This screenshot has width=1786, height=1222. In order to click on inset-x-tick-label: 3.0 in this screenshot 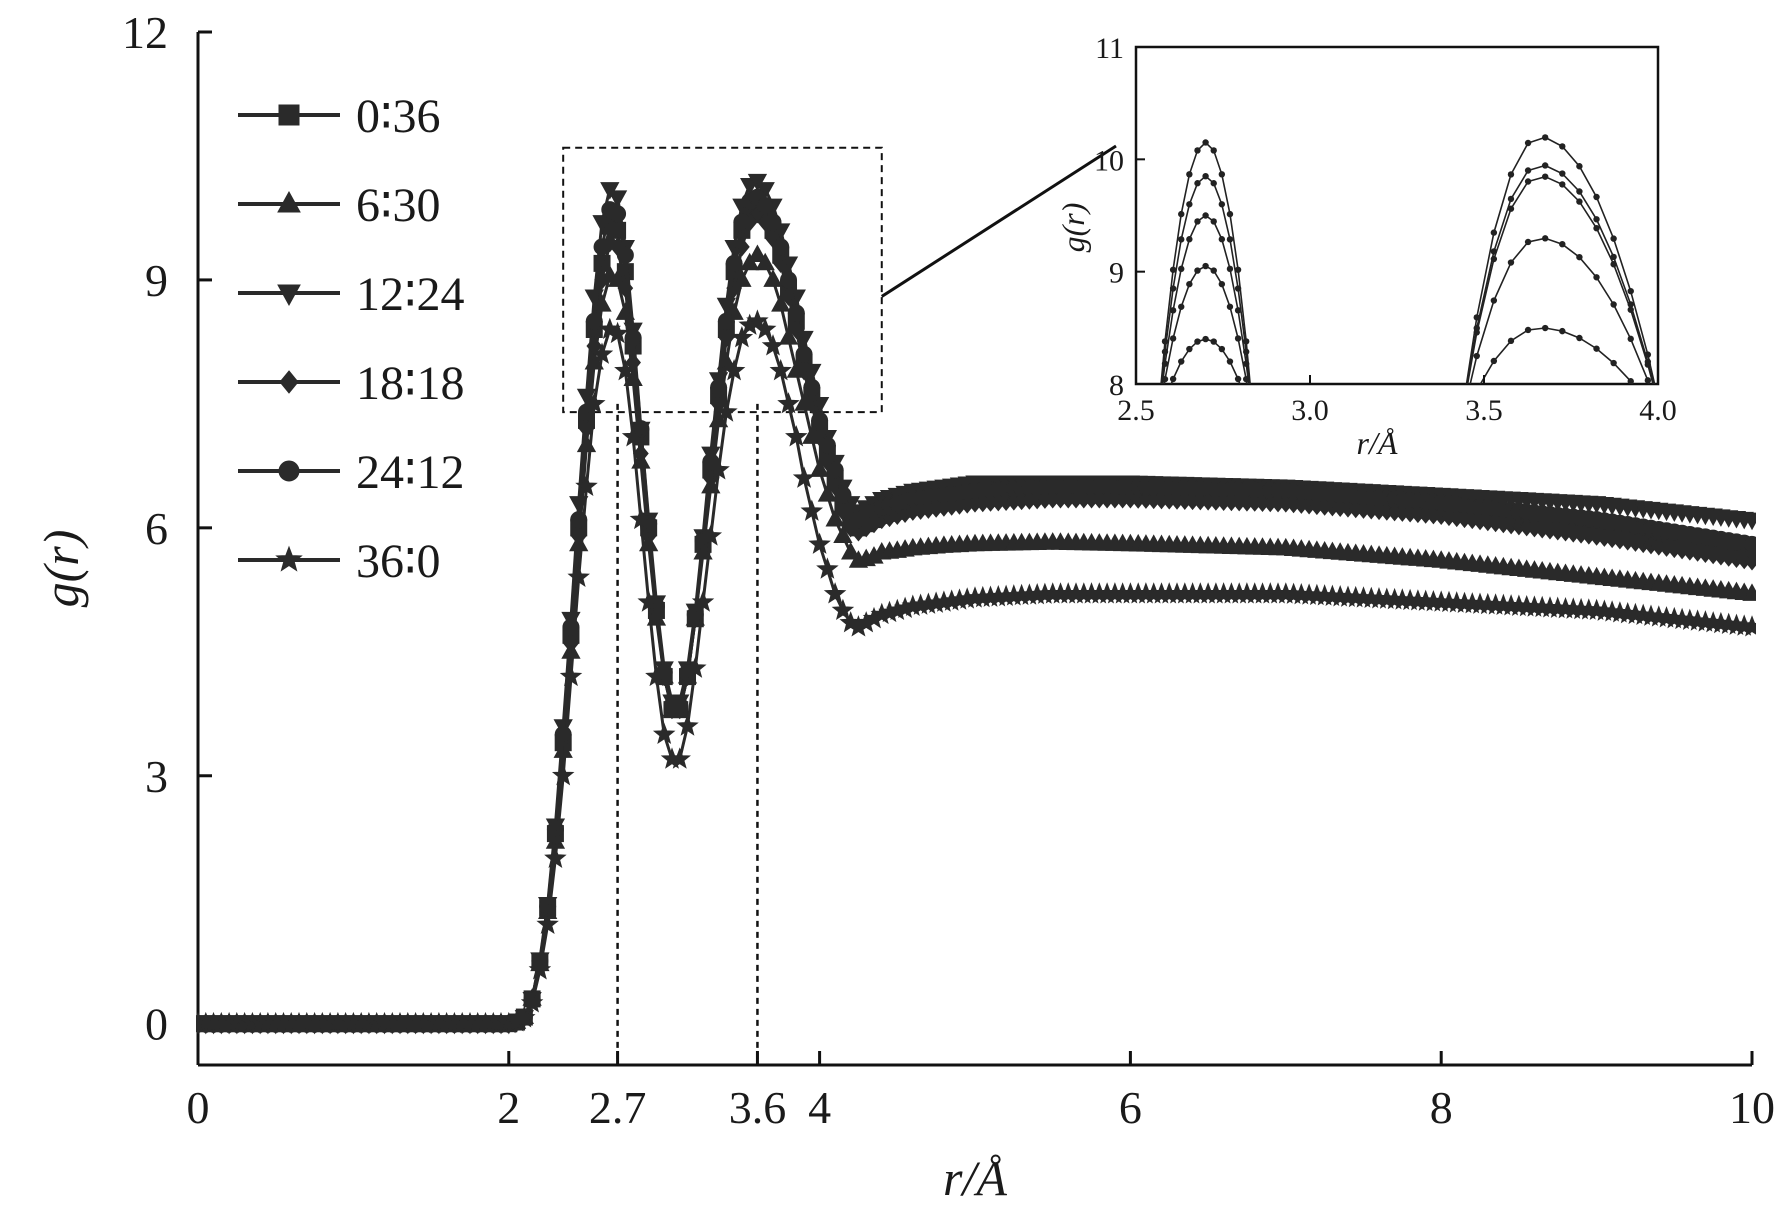, I will do `click(1310, 410)`.